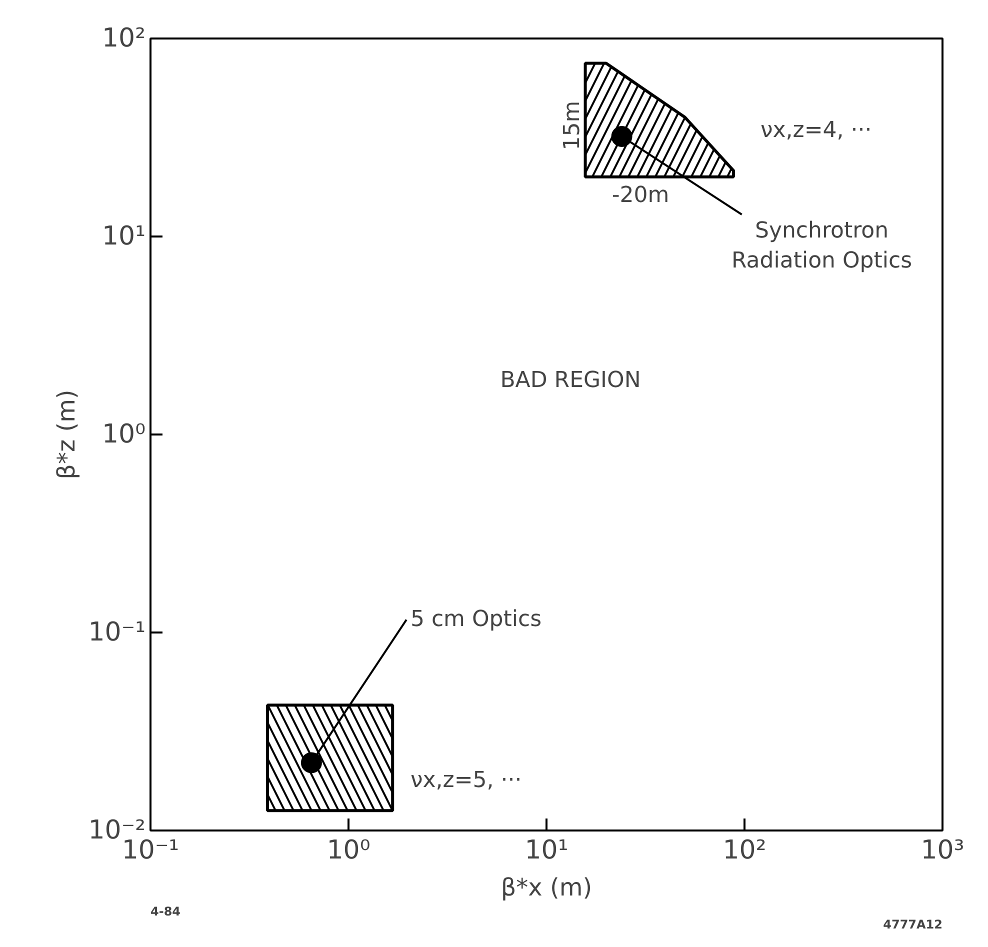 Image resolution: width=988 pixels, height=947 pixels. What do you see at coordinates (124, 237) in the screenshot?
I see `y-tick-label: 10¹` at bounding box center [124, 237].